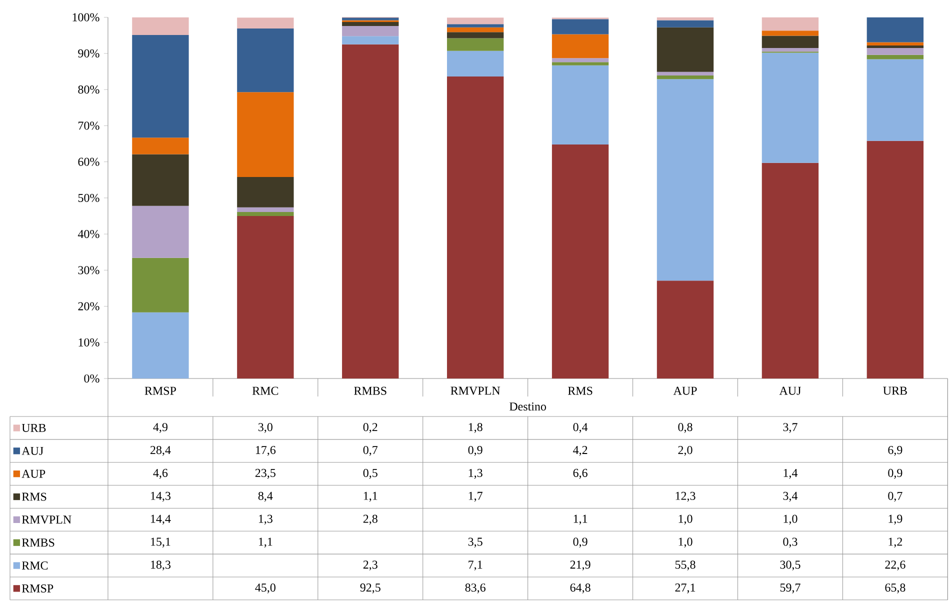  Describe the element at coordinates (47, 520) in the screenshot. I see `legend-label: RMVPLN` at that location.